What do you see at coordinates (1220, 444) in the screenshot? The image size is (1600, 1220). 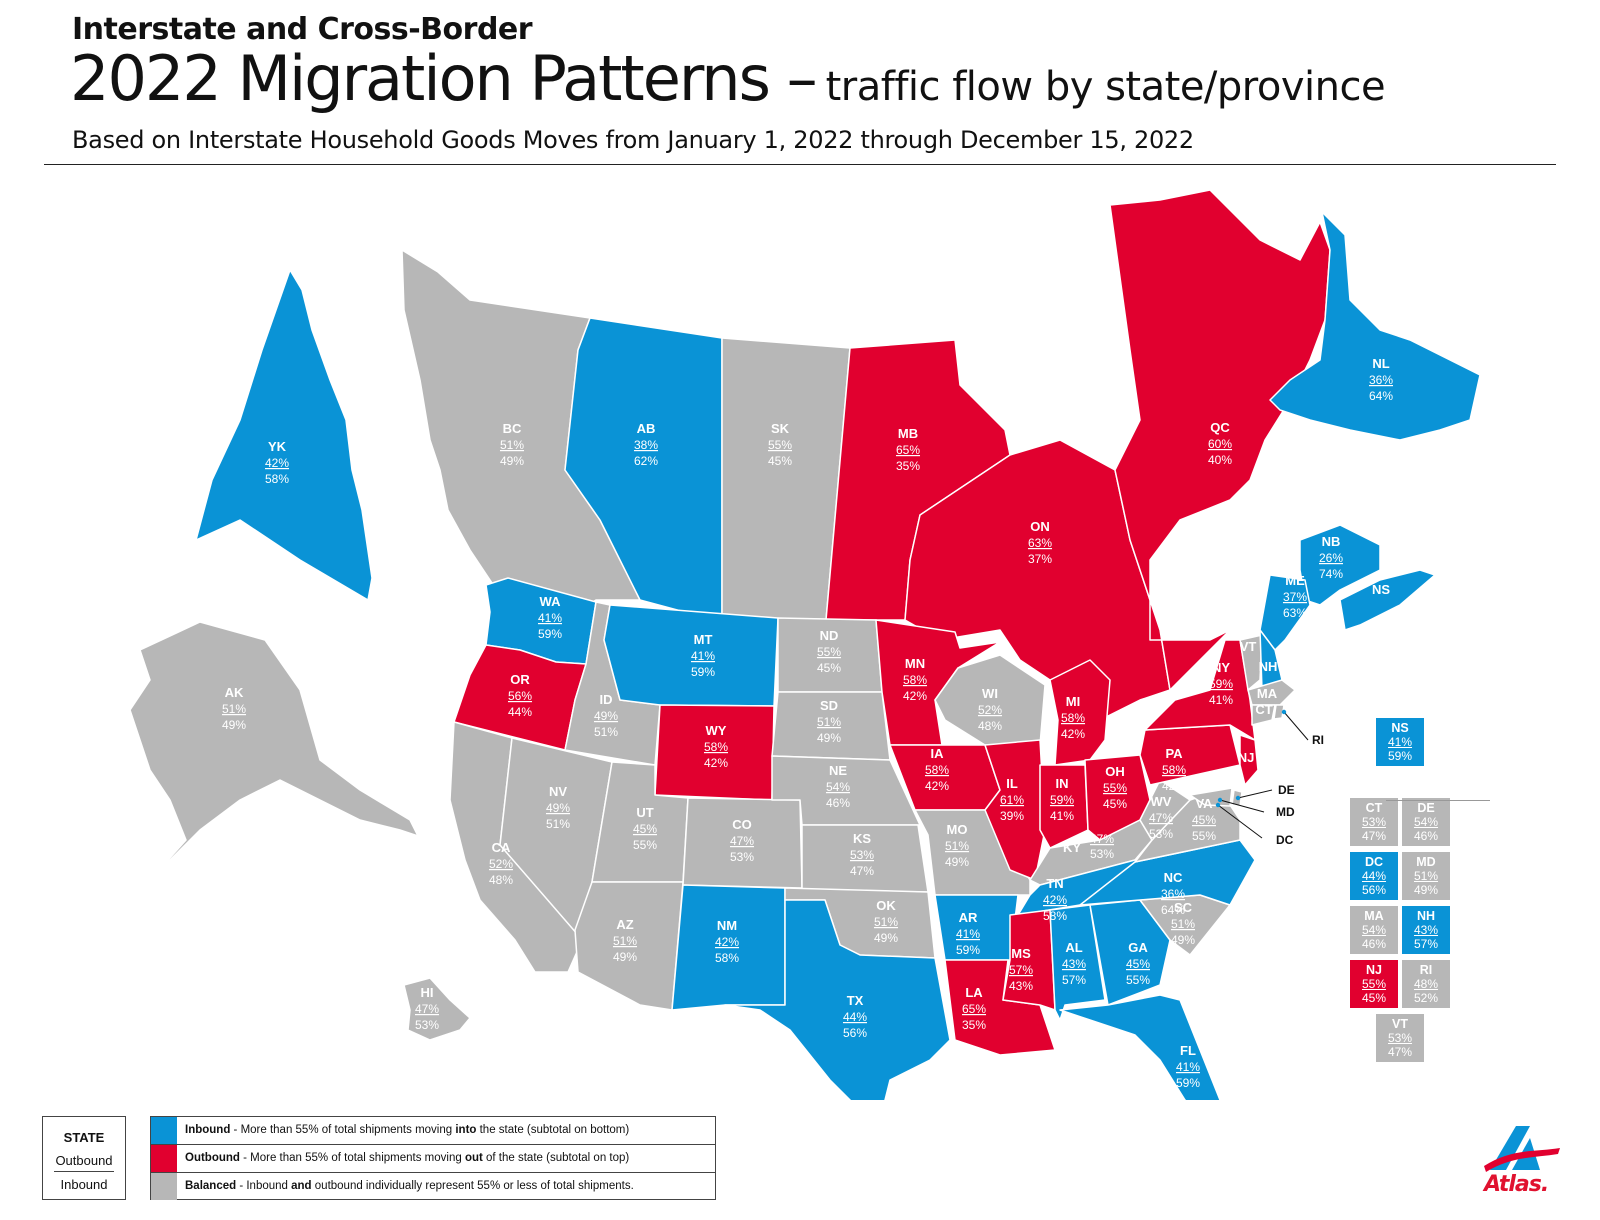 I see `label-outbound-qc: 60%` at bounding box center [1220, 444].